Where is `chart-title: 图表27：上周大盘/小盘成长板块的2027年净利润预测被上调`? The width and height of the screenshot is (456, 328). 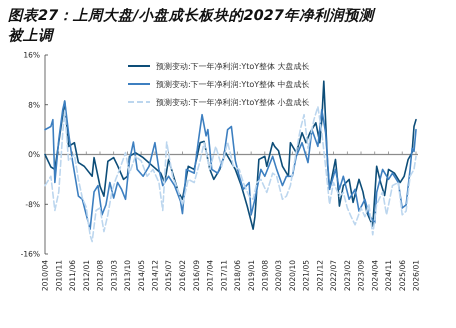 chart-title: 图表27：上周大盘/小盘成长板块的2027年净利润预测被上调 is located at coordinates (192, 25).